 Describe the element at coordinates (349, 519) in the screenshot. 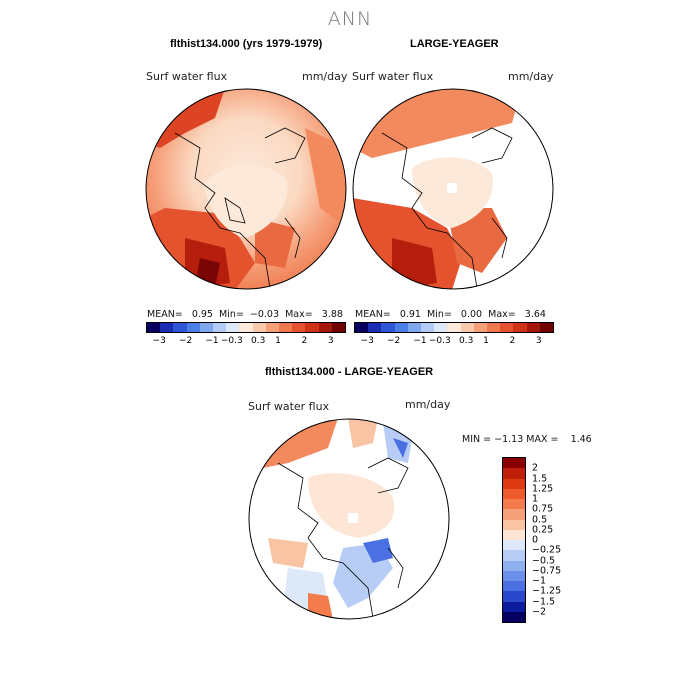

I see `panel3-polar-map` at that location.